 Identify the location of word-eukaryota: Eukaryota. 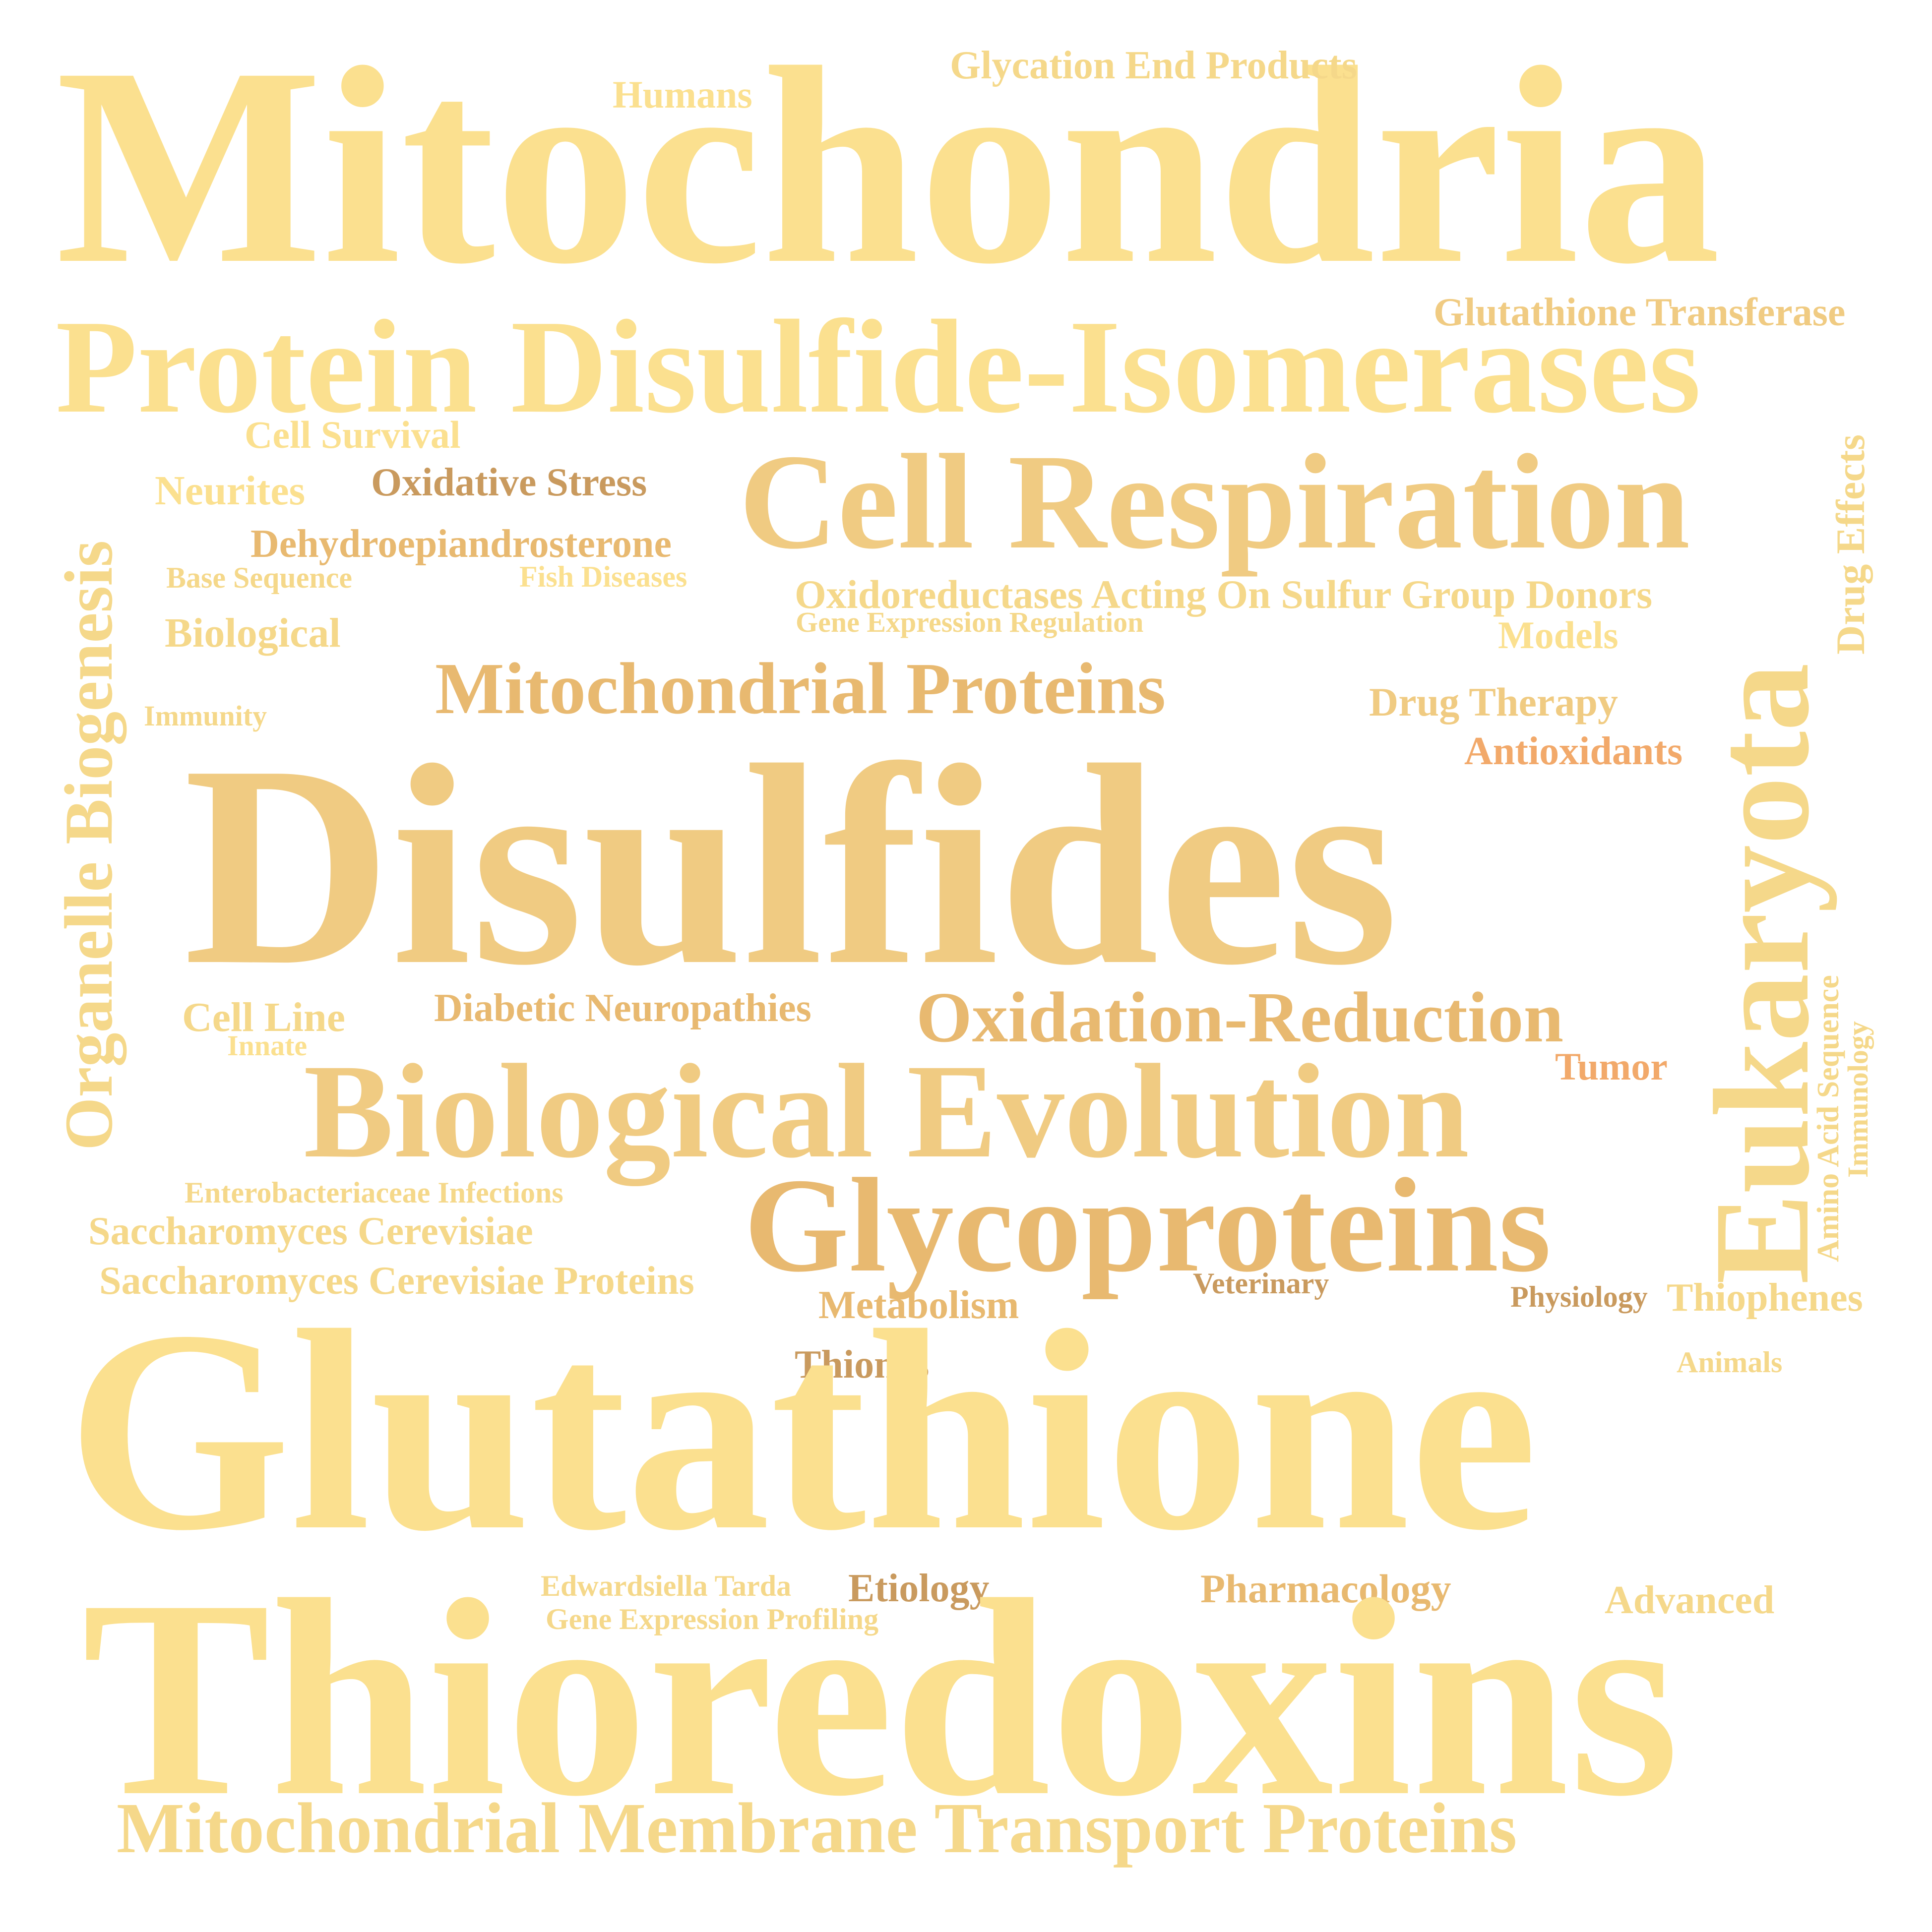
(1761, 973).